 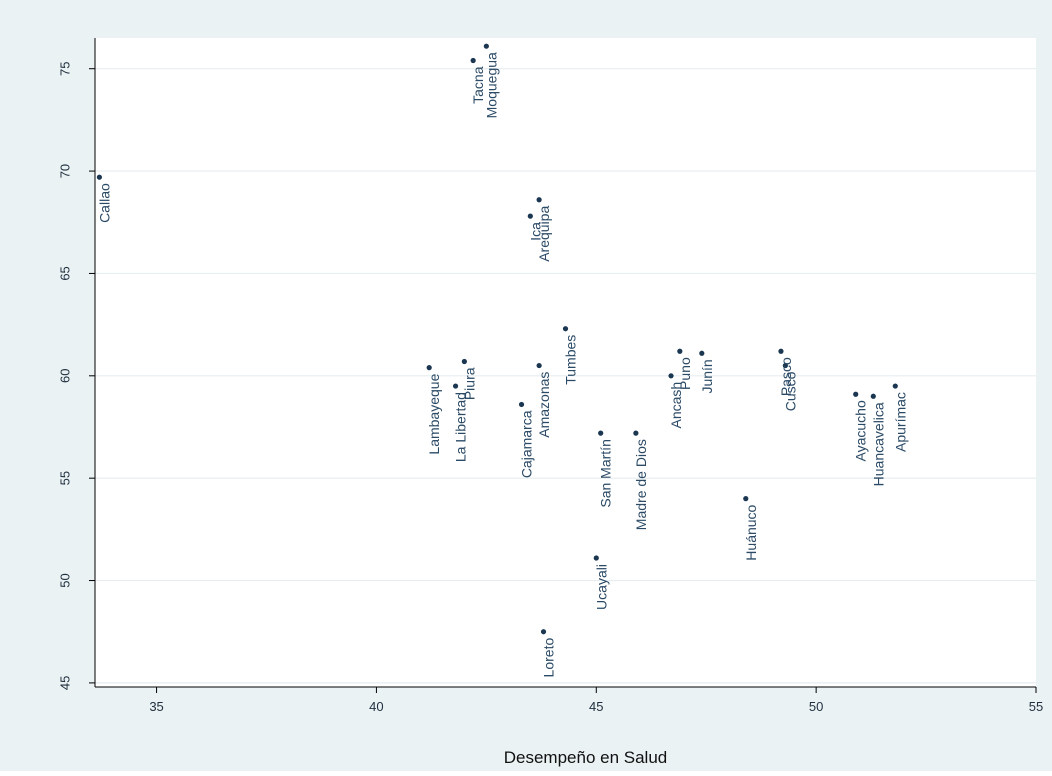 I want to click on y-tick-label: 70, so click(x=65, y=171).